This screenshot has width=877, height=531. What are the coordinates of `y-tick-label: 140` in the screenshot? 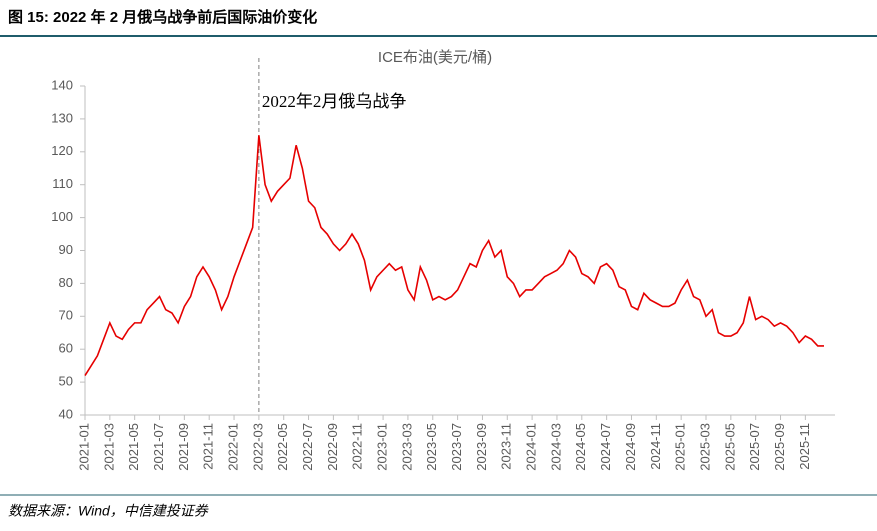 It's located at (62, 84).